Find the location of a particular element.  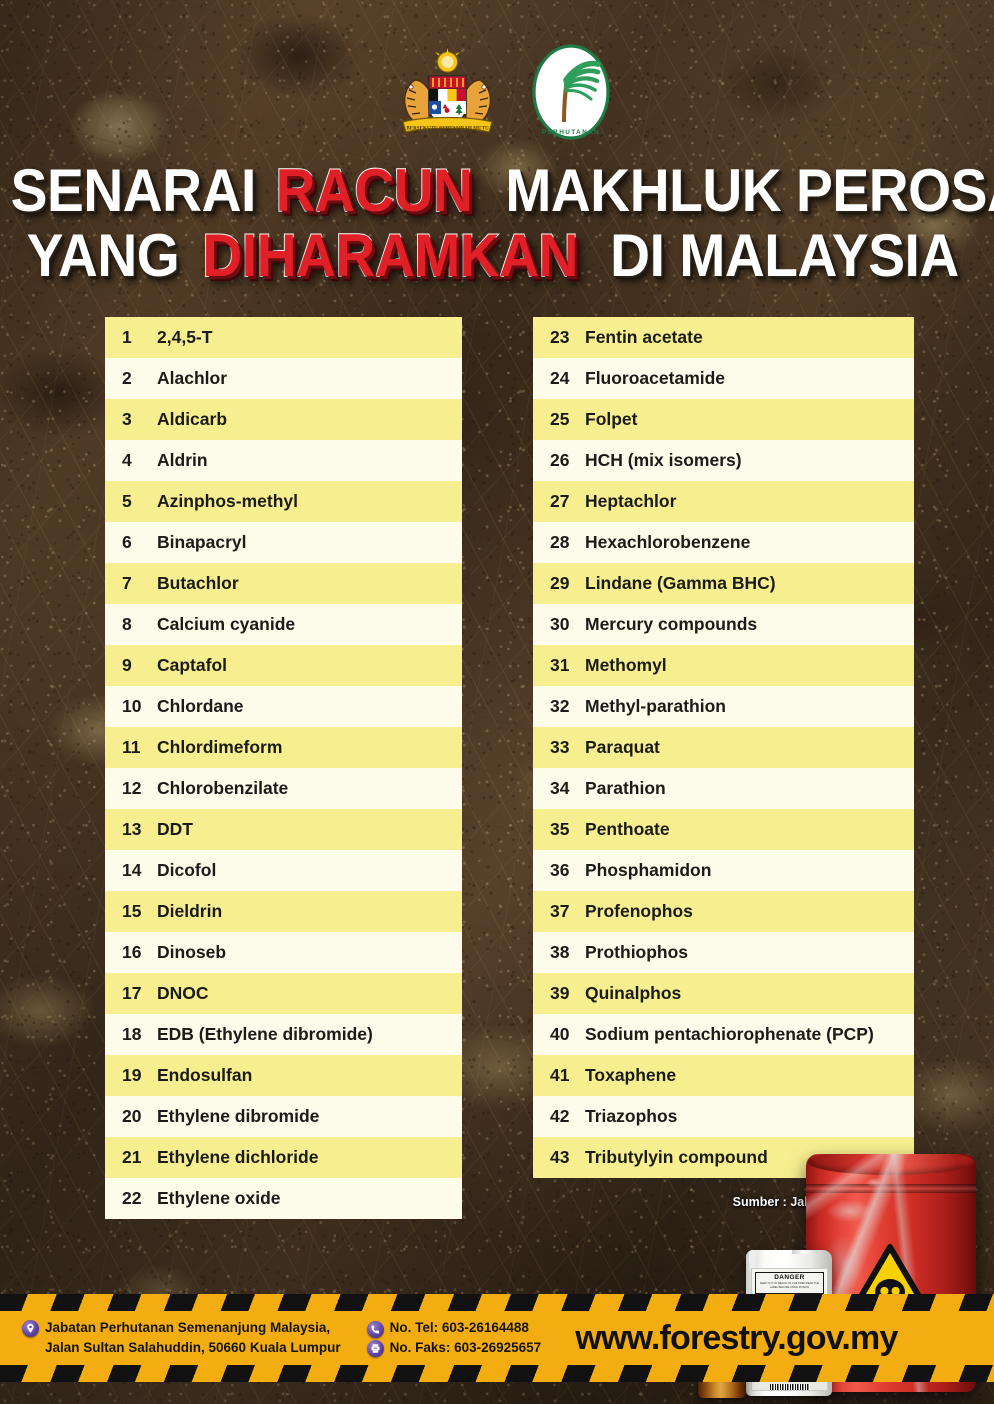

pesticide-name: Methyl-parathion is located at coordinates (655, 706).